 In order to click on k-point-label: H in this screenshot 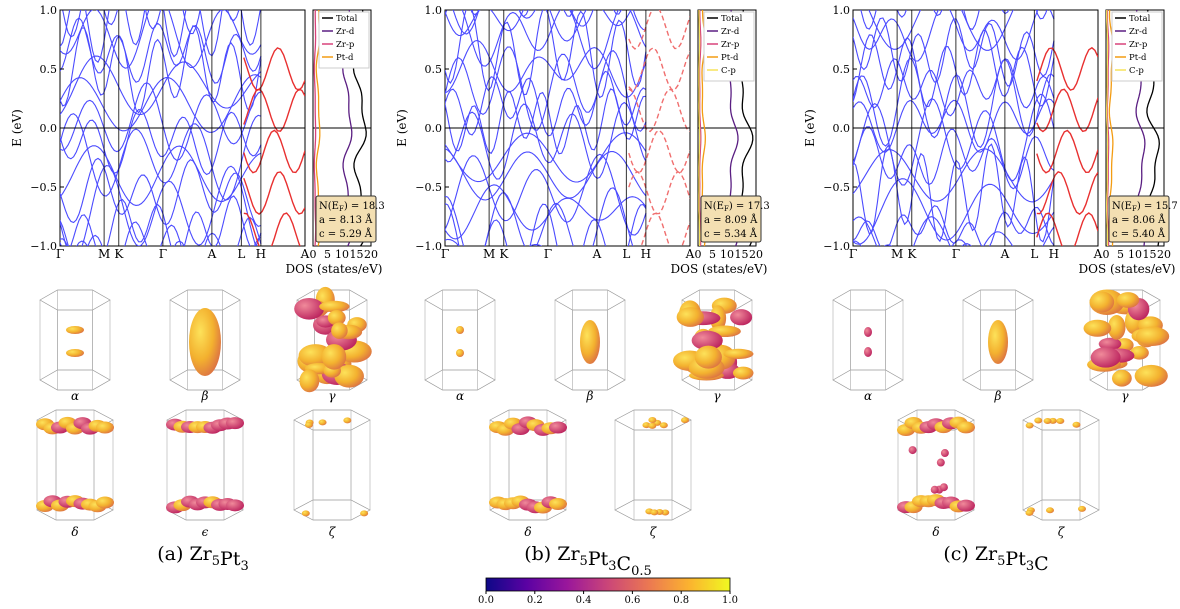, I will do `click(261, 254)`.